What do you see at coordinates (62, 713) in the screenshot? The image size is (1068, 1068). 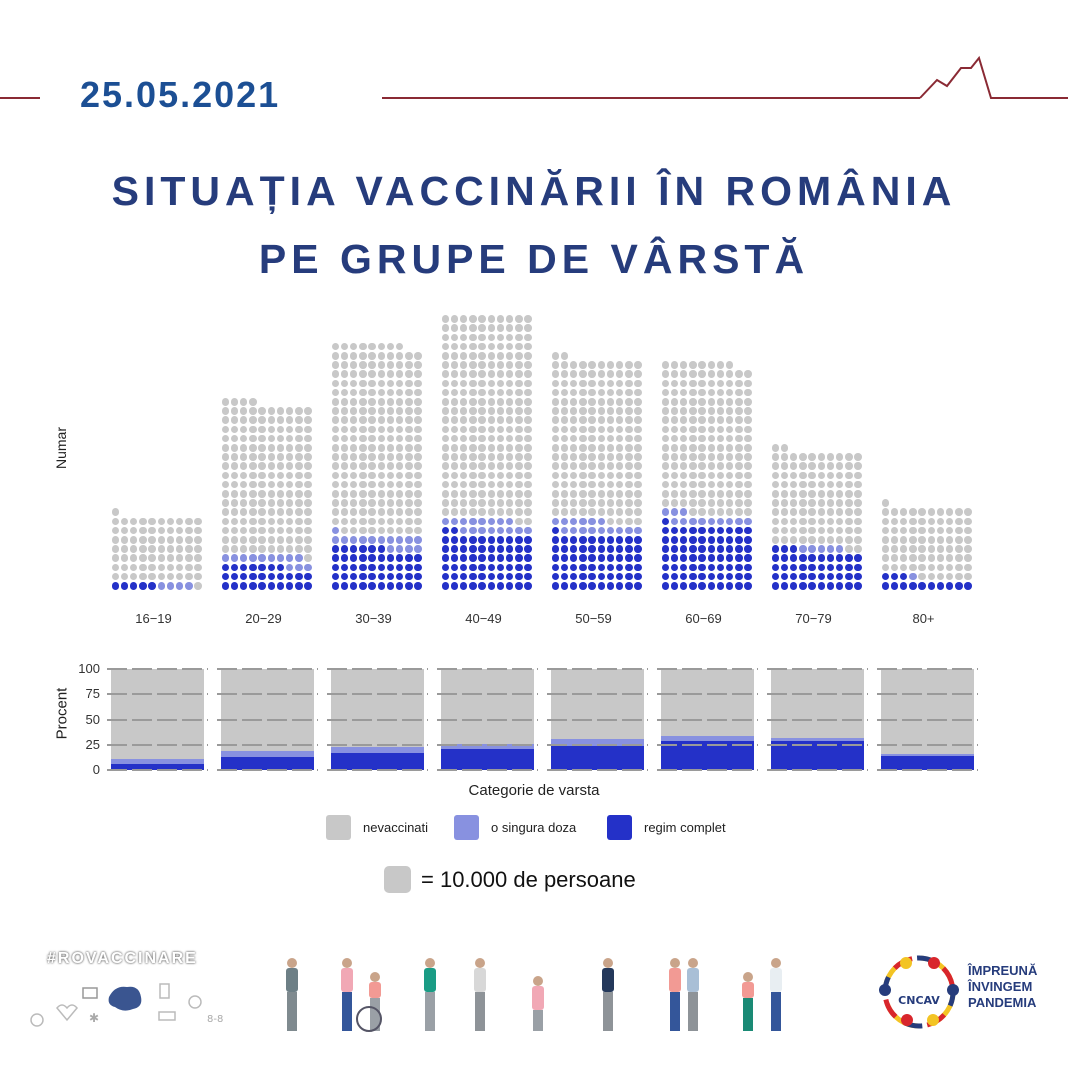 I see `y-axis-label-procent: Procent` at bounding box center [62, 713].